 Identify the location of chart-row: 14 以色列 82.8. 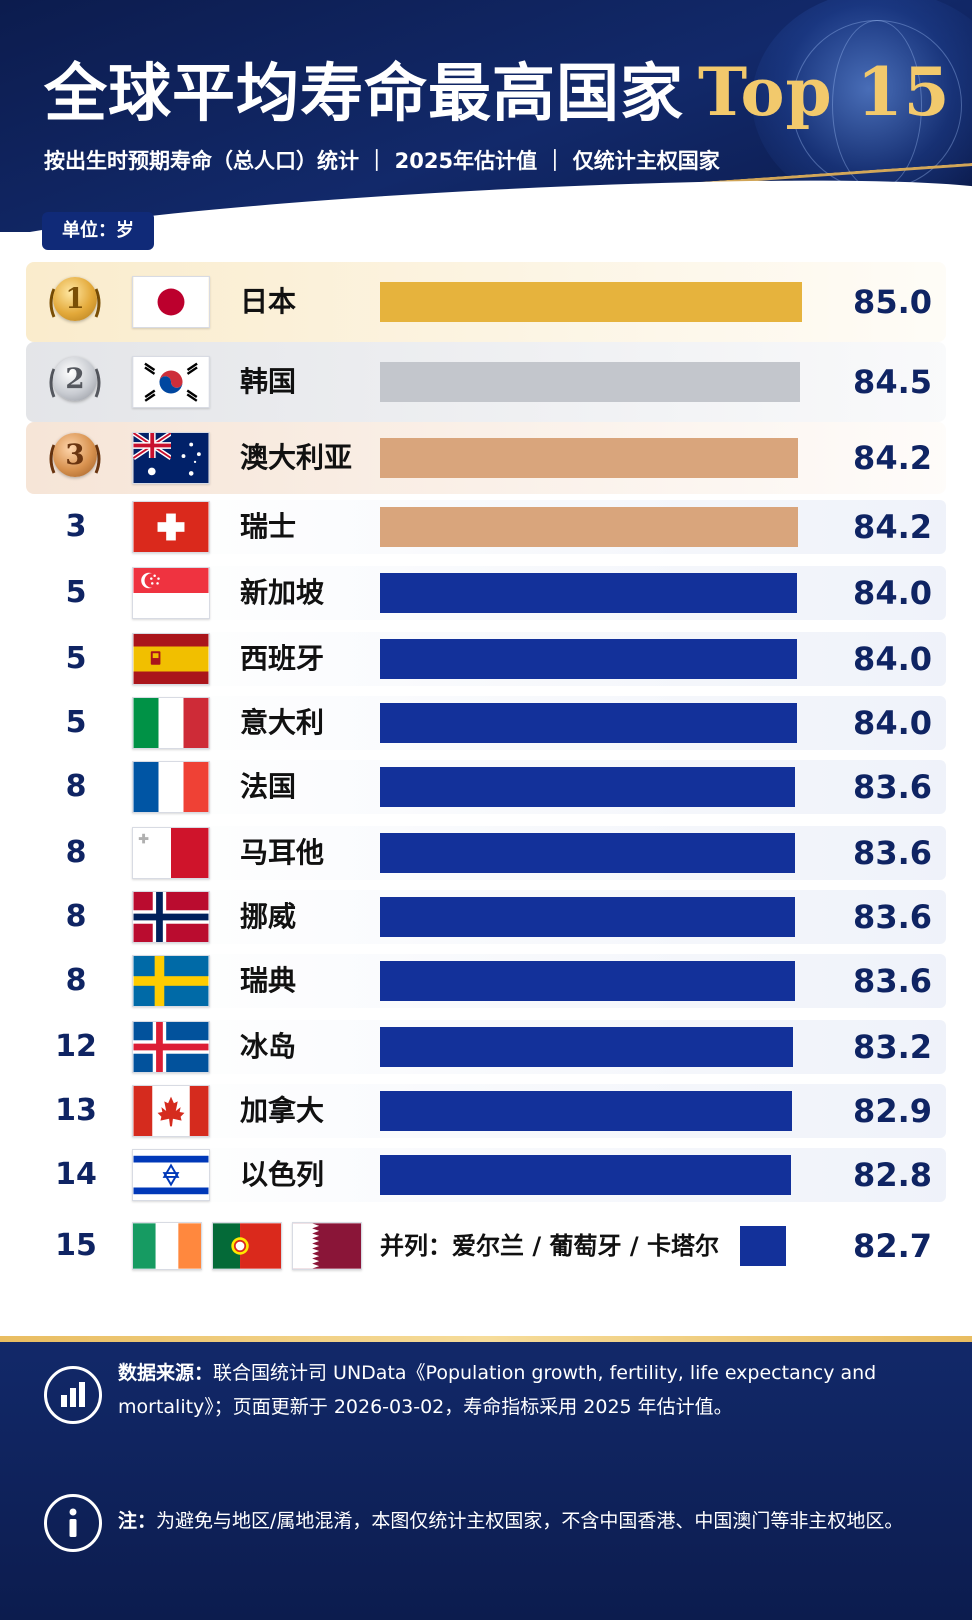
(486, 1175).